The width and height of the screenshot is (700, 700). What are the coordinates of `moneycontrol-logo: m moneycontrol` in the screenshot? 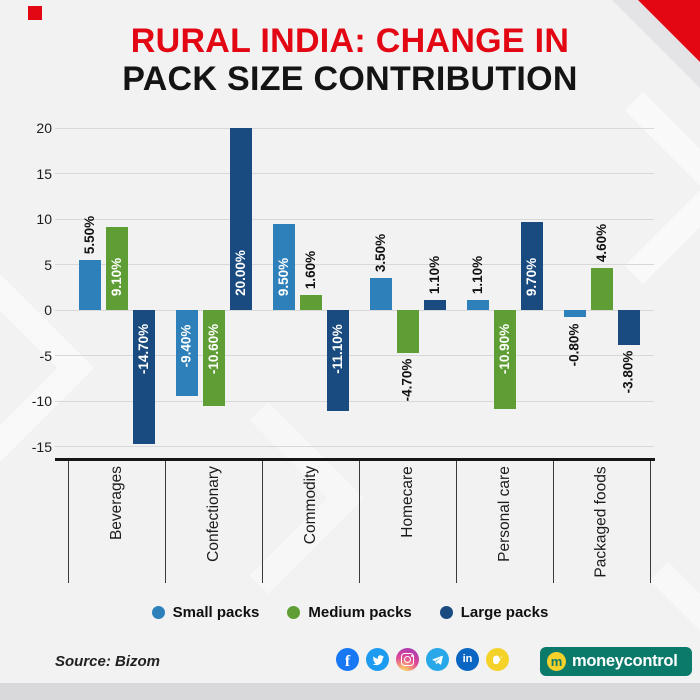 It's located at (616, 661).